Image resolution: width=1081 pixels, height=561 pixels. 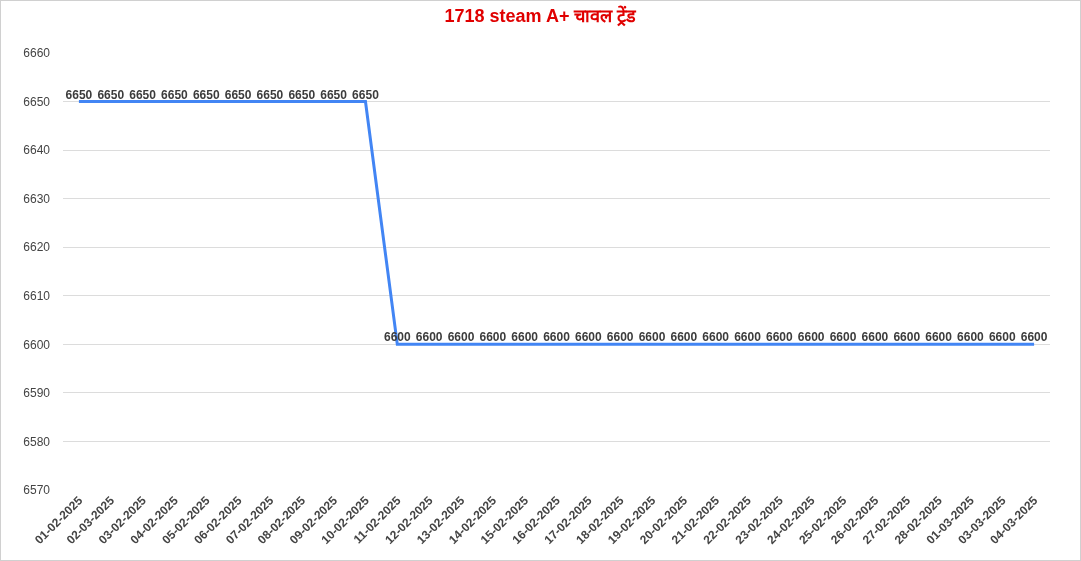 I want to click on y-tick-label: 6660, so click(x=37, y=53).